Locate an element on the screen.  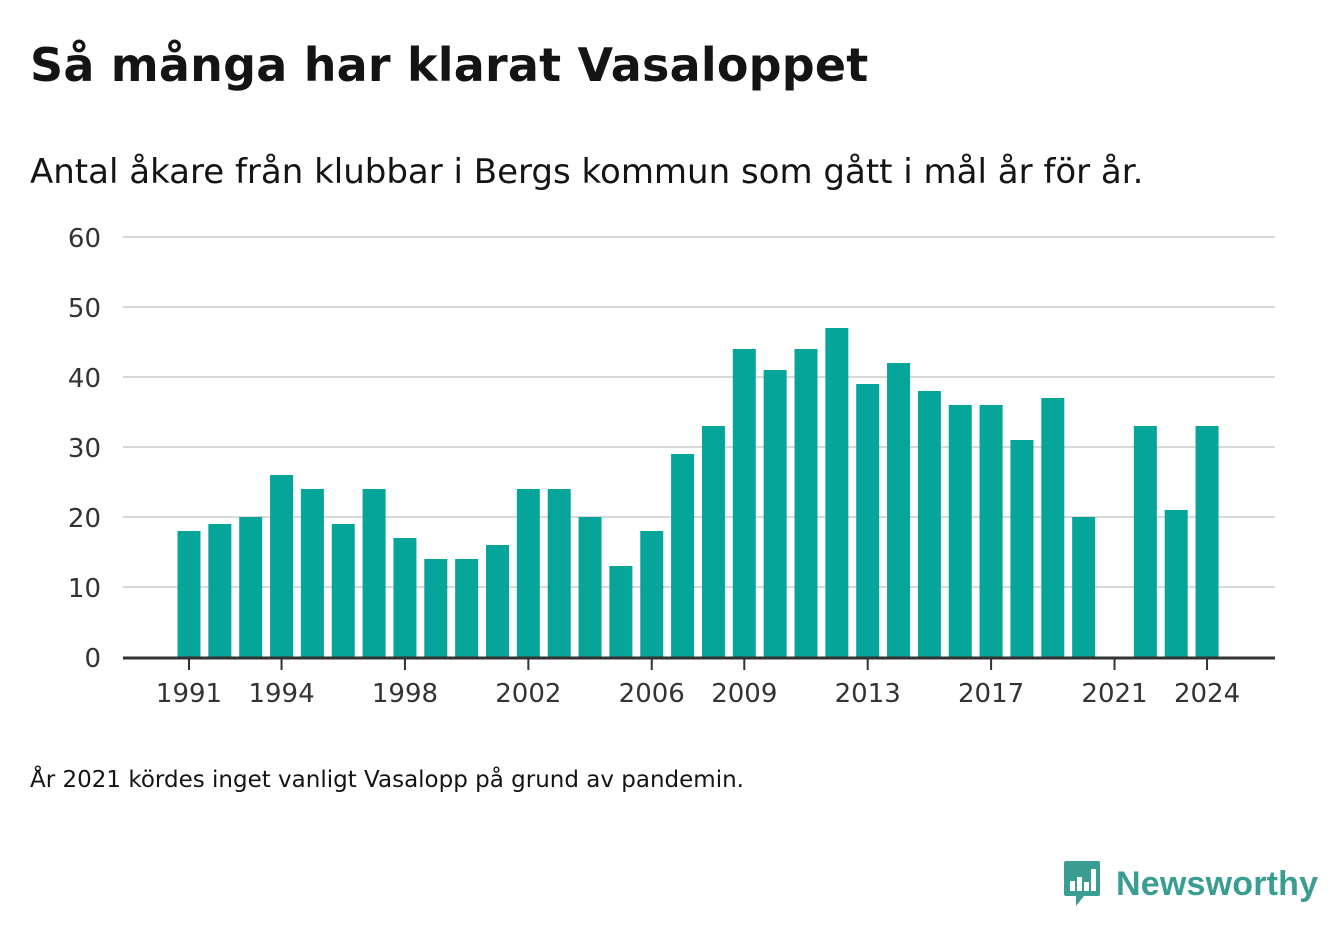
y-tick-label: 30 is located at coordinates (84, 449).